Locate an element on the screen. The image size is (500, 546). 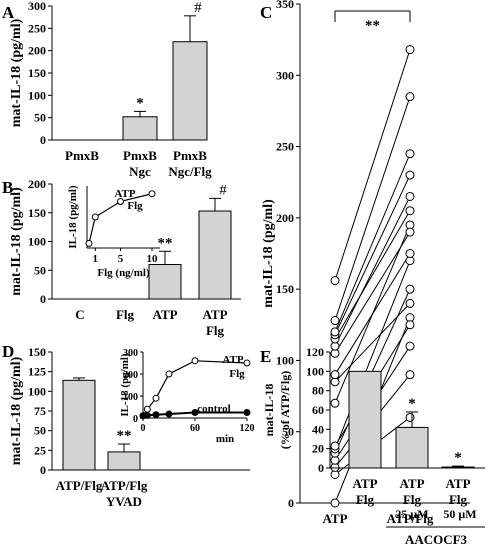
category-label: ATP/Flg is located at coordinates (124, 485).